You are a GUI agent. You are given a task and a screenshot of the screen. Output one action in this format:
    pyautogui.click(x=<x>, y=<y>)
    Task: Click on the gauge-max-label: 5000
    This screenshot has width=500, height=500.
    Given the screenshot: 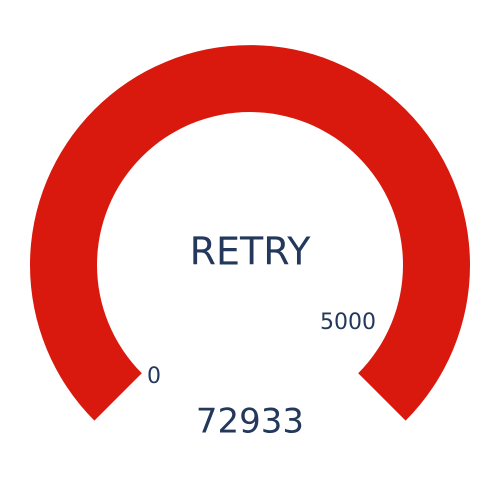 What is the action you would take?
    pyautogui.click(x=348, y=322)
    